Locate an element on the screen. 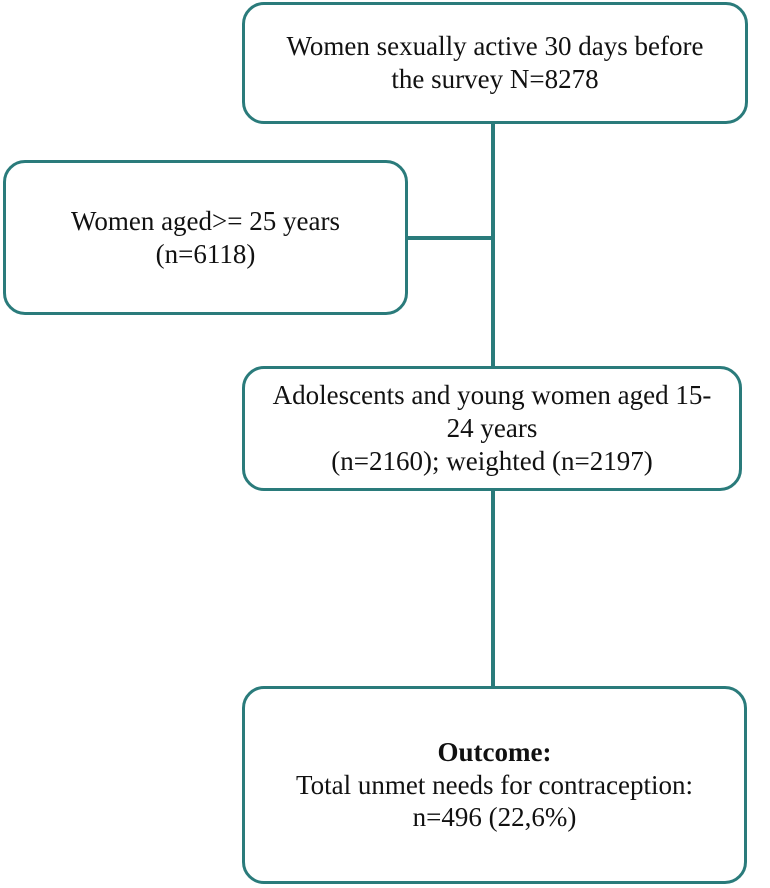  connector-top-to-middle is located at coordinates (493, 245).